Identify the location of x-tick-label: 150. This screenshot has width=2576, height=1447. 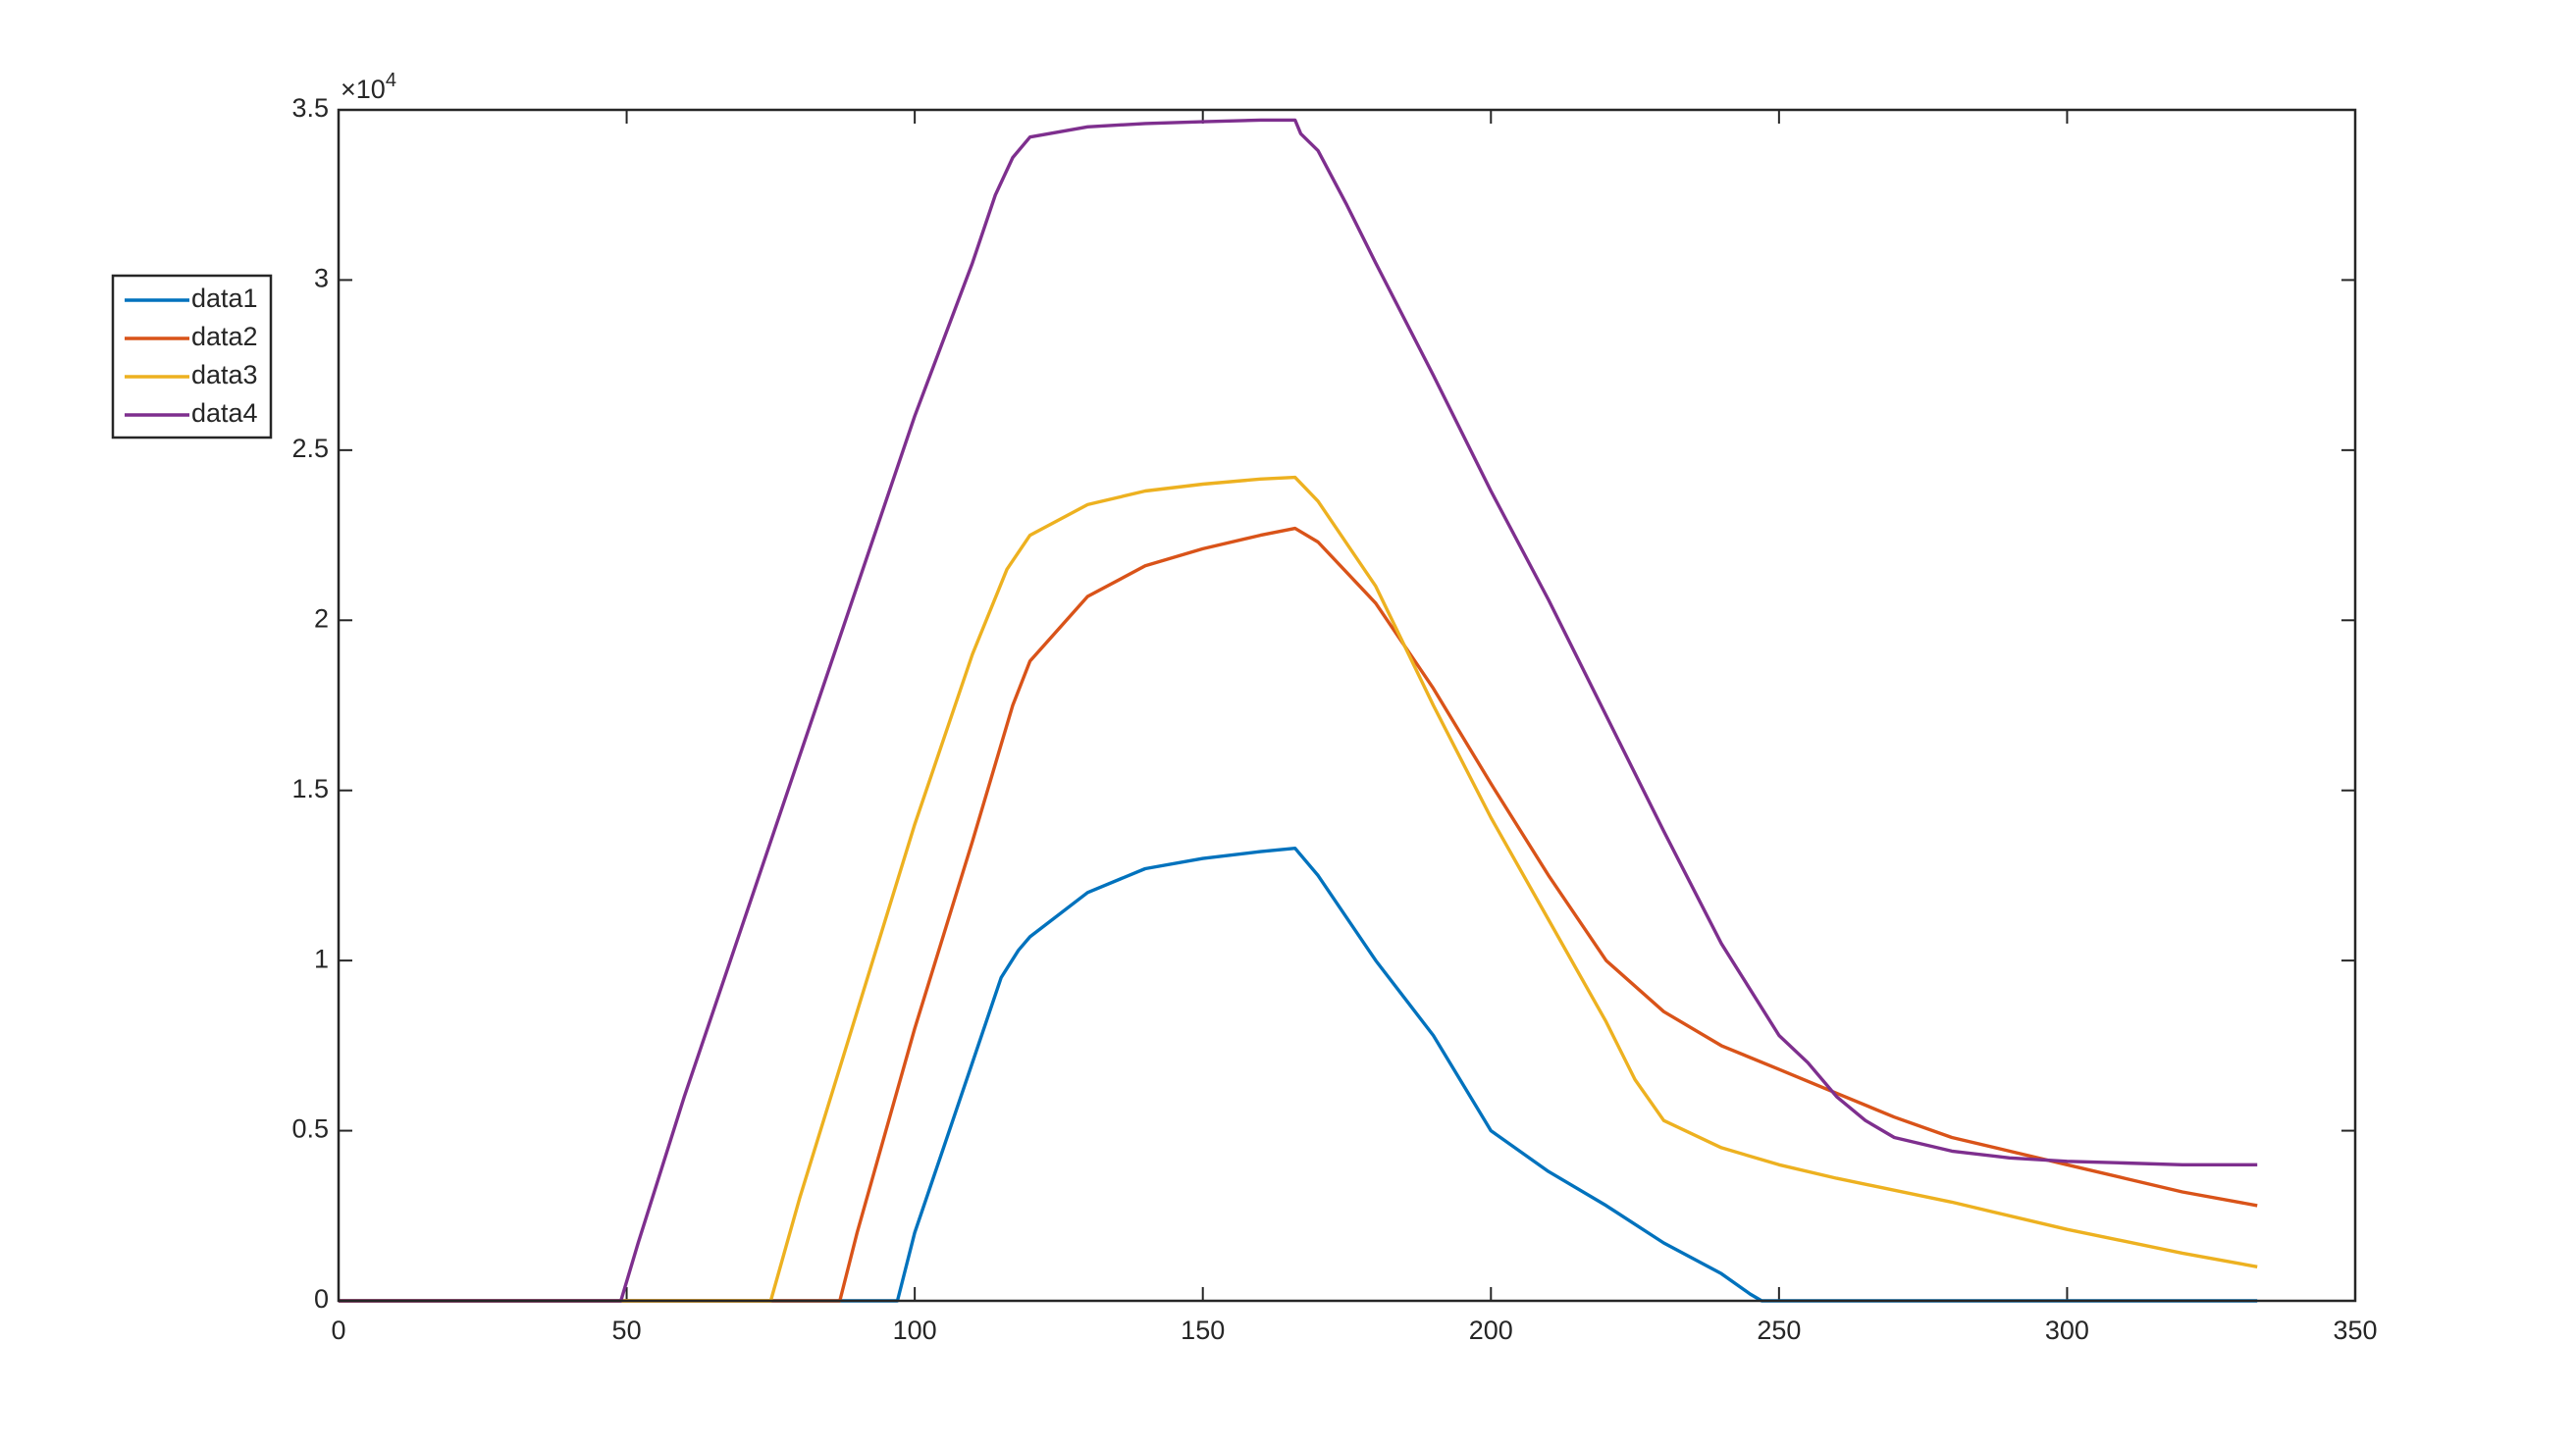
(1203, 1330).